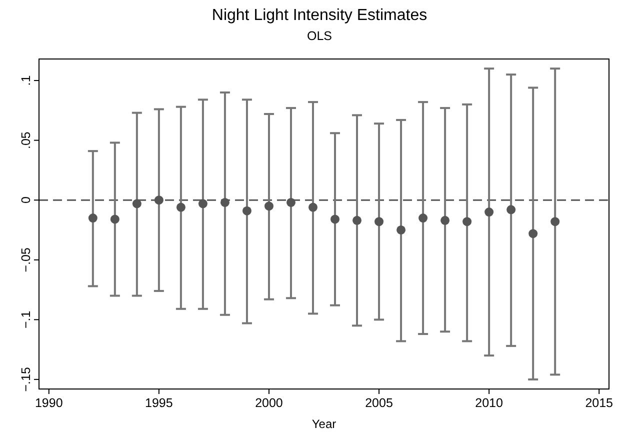 This screenshot has height=434, width=619. What do you see at coordinates (324, 424) in the screenshot?
I see `x-axis-title: Year` at bounding box center [324, 424].